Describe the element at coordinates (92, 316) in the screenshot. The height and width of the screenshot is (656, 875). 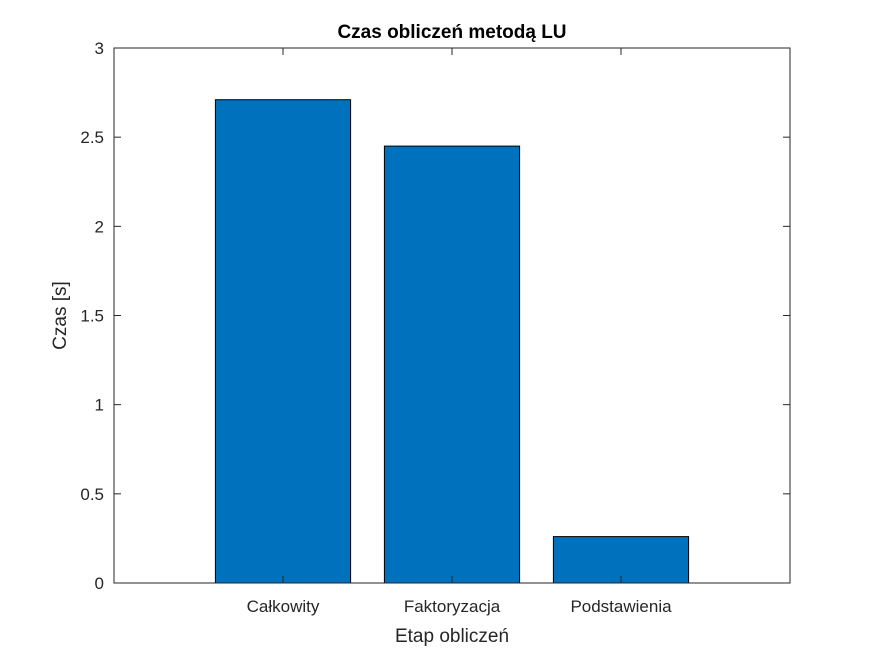
I see `y-tick-label: 1.5` at that location.